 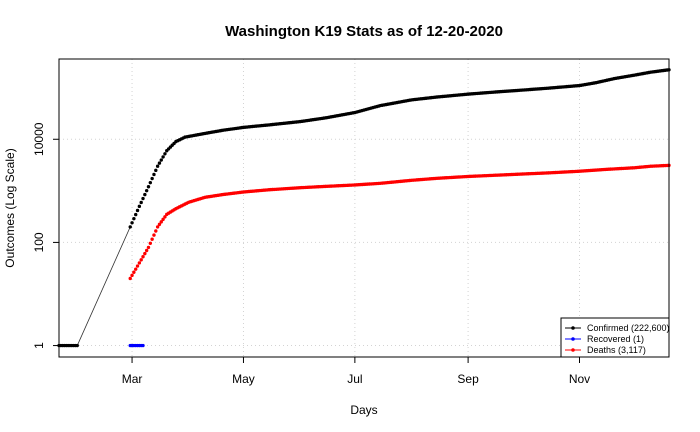 What do you see at coordinates (103, 286) in the screenshot?
I see `confirmed-gap-line` at bounding box center [103, 286].